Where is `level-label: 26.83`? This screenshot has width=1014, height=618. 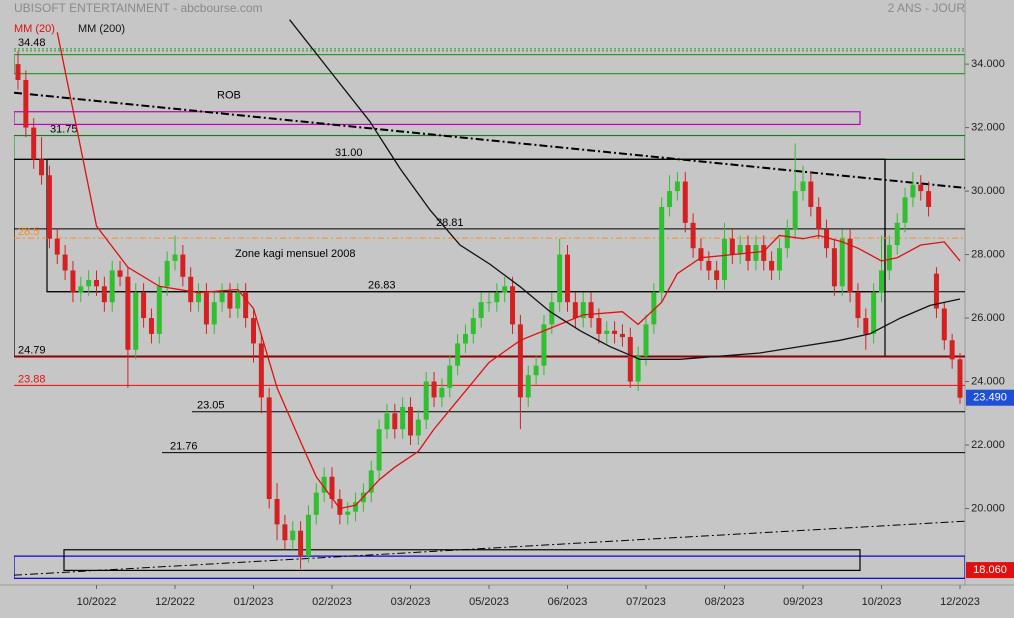 level-label: 26.83 is located at coordinates (382, 286).